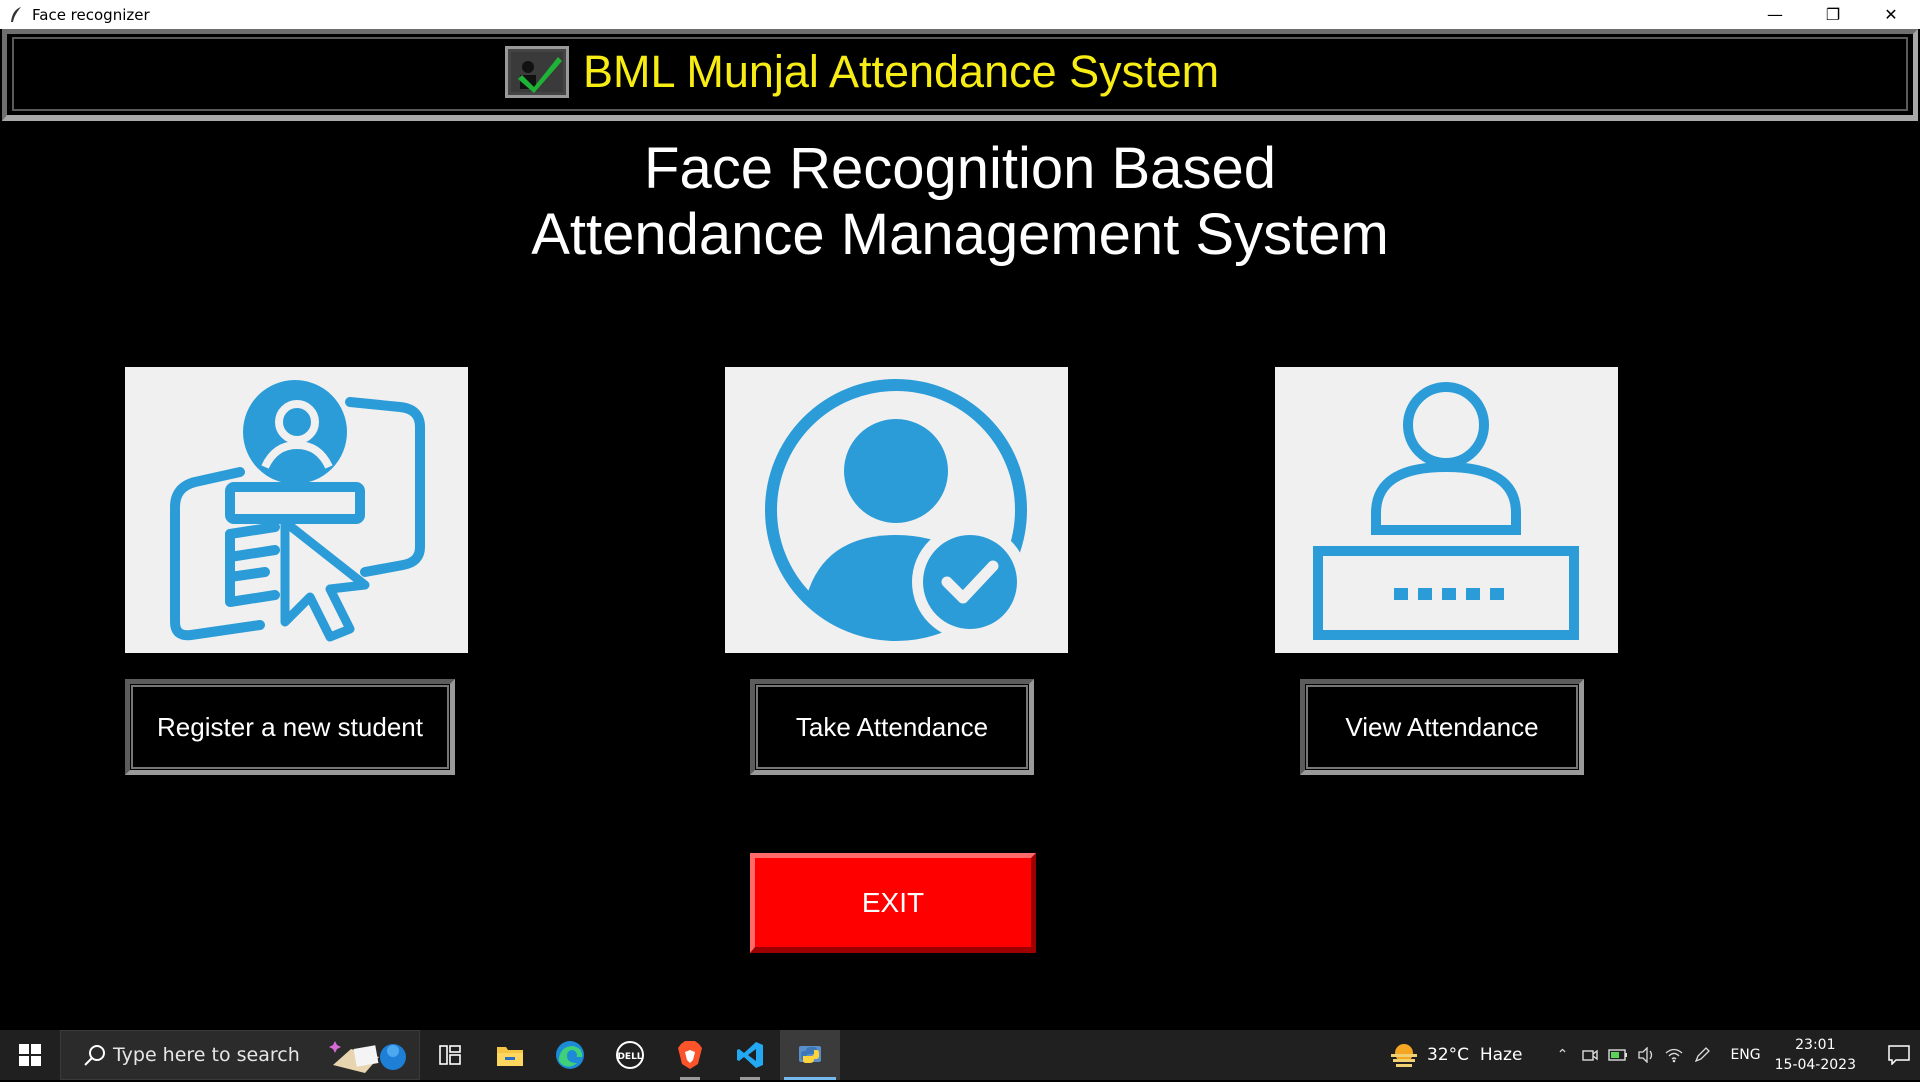  Describe the element at coordinates (296, 510) in the screenshot. I see `register-student-icon` at that location.